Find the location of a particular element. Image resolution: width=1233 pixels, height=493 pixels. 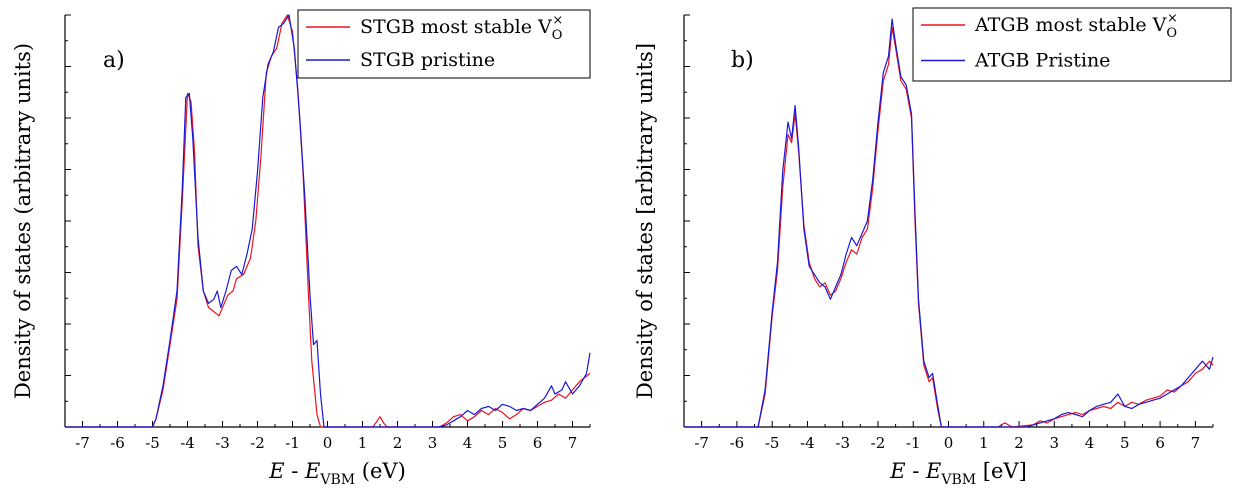

legend-label-text: ATGB Pristine is located at coordinates (1042, 61).